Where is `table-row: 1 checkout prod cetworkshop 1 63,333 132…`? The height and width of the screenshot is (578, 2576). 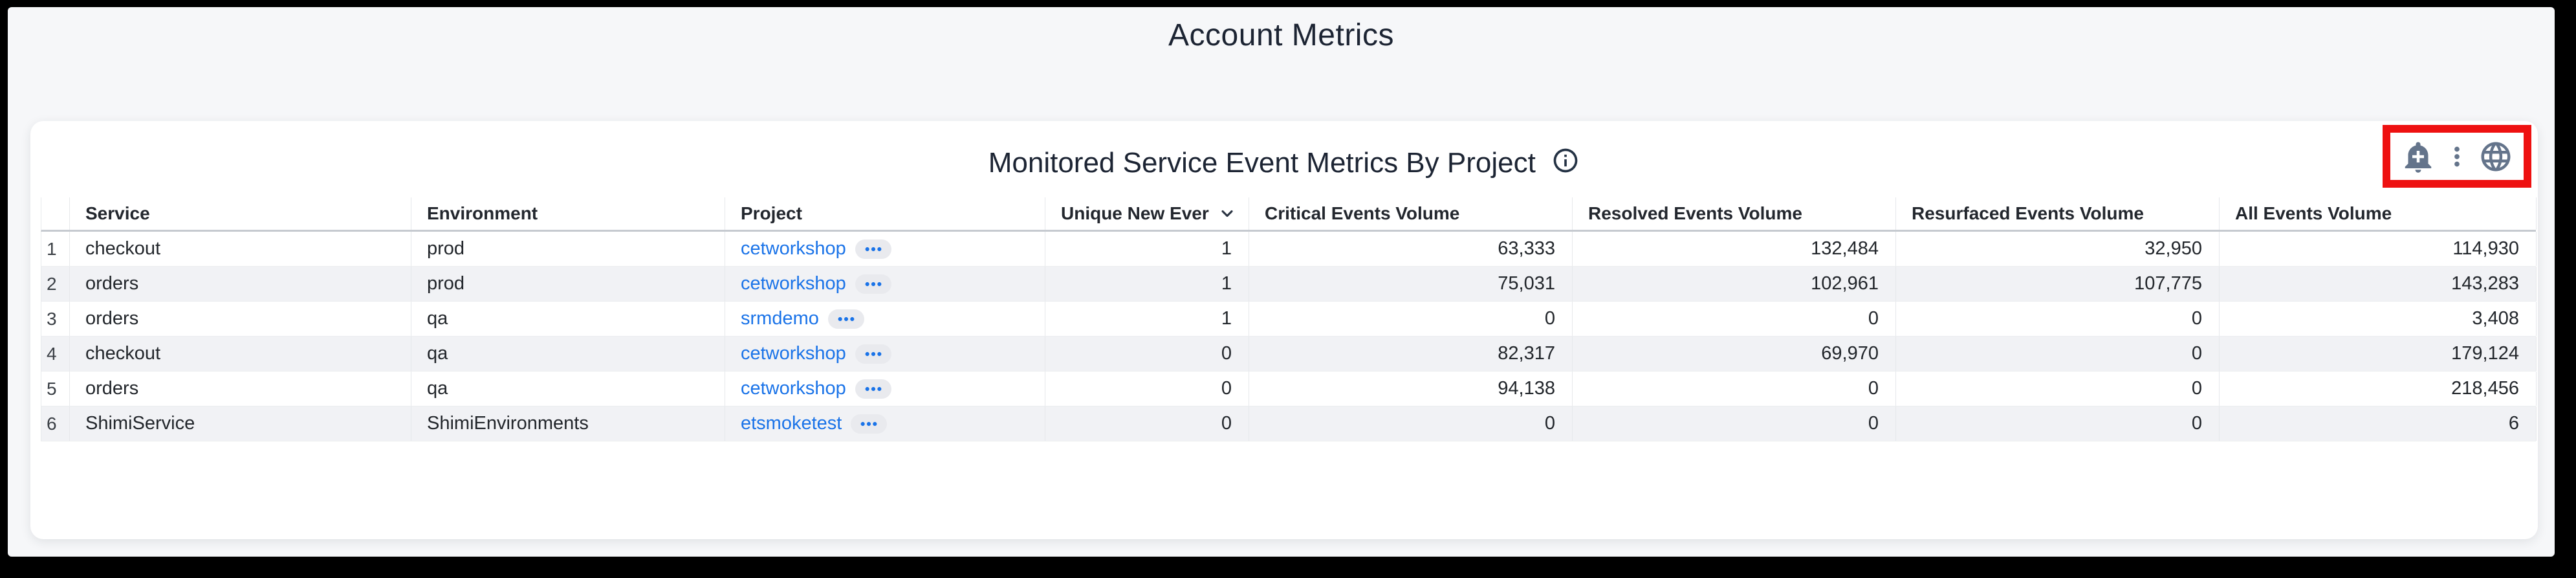
table-row: 1 checkout prod cetworkshop 1 63,333 132… is located at coordinates (1289, 249).